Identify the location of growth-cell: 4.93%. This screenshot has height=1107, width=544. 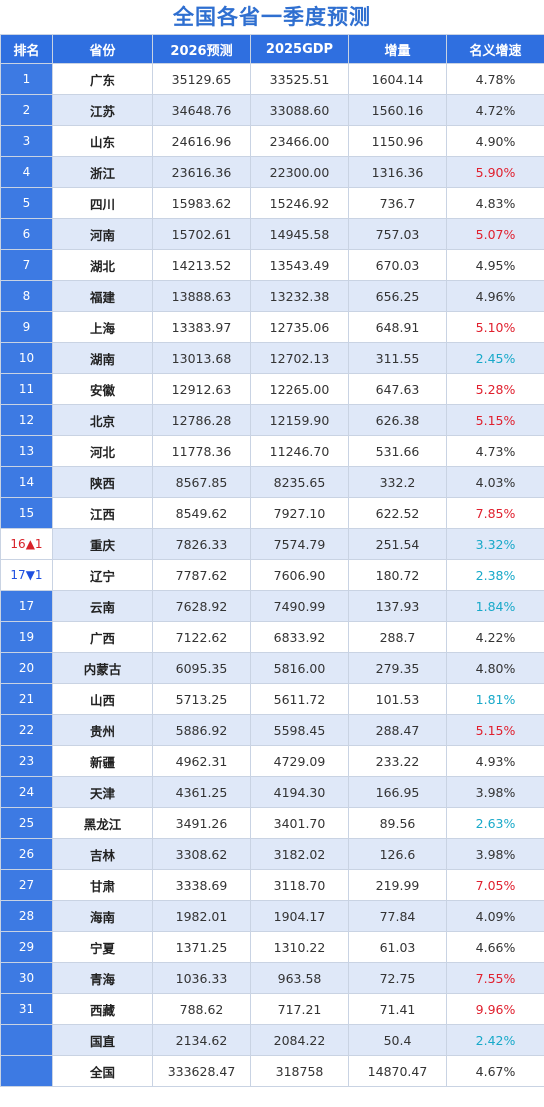
(495, 761).